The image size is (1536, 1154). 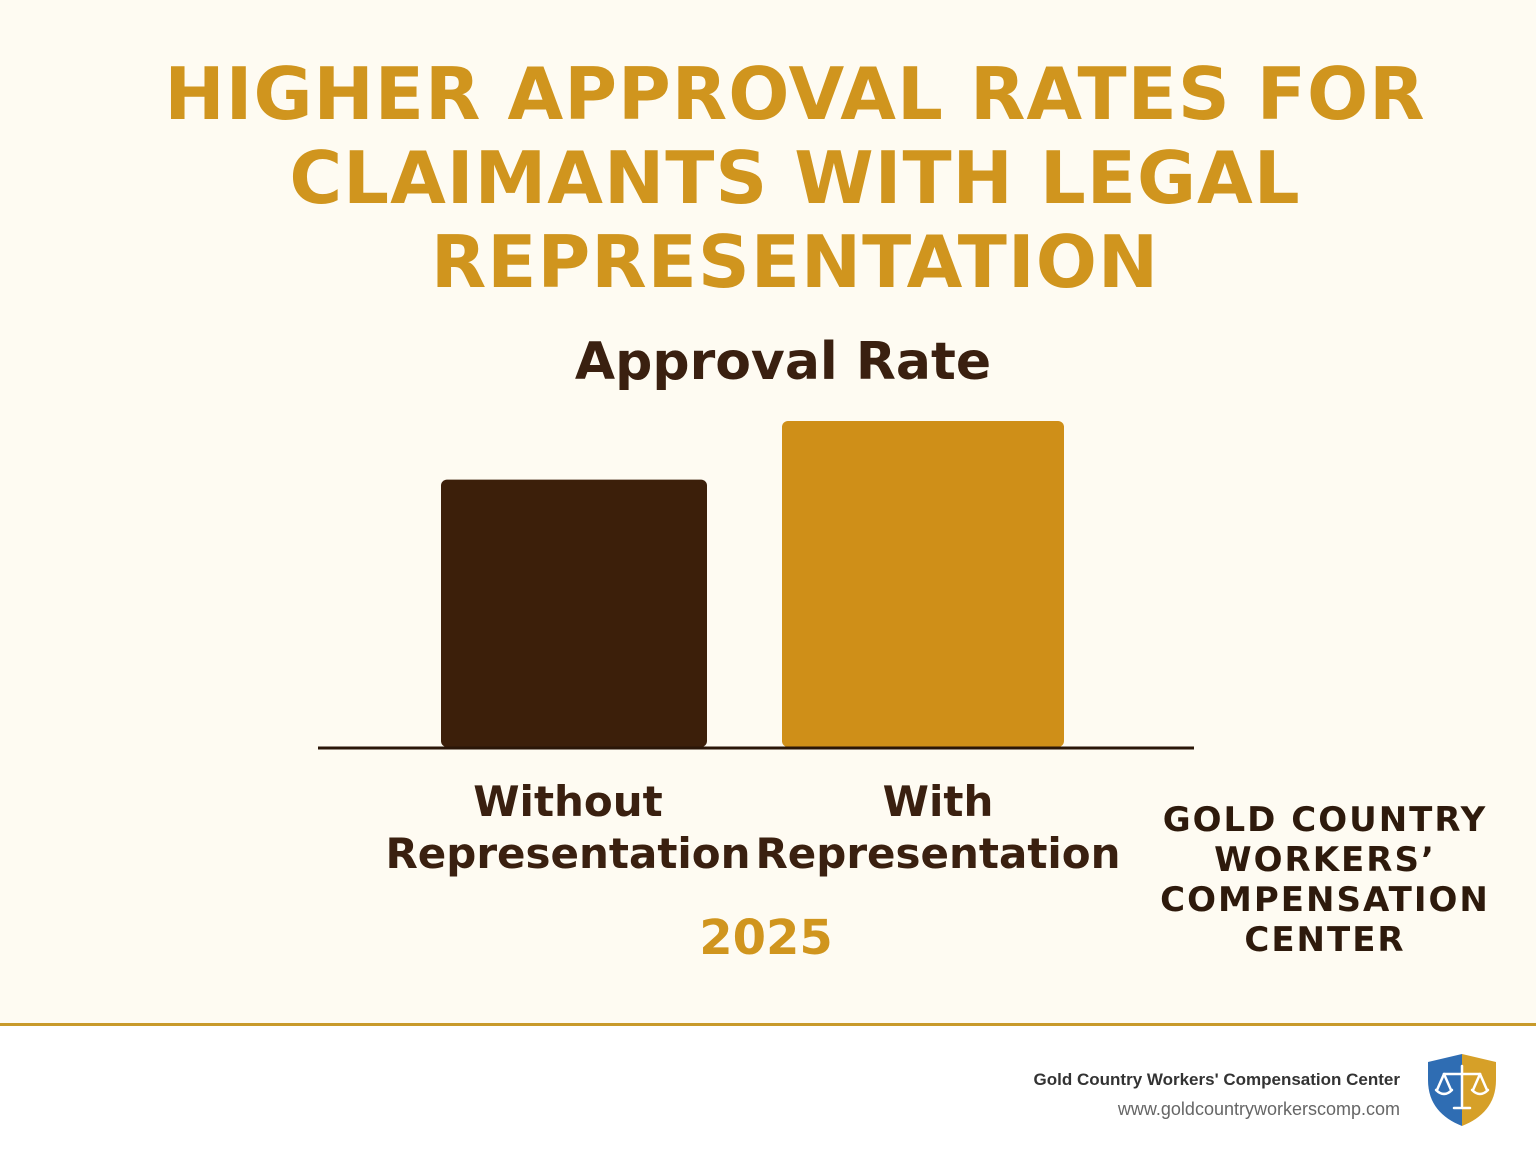 I want to click on footer-divider, so click(x=768, y=1024).